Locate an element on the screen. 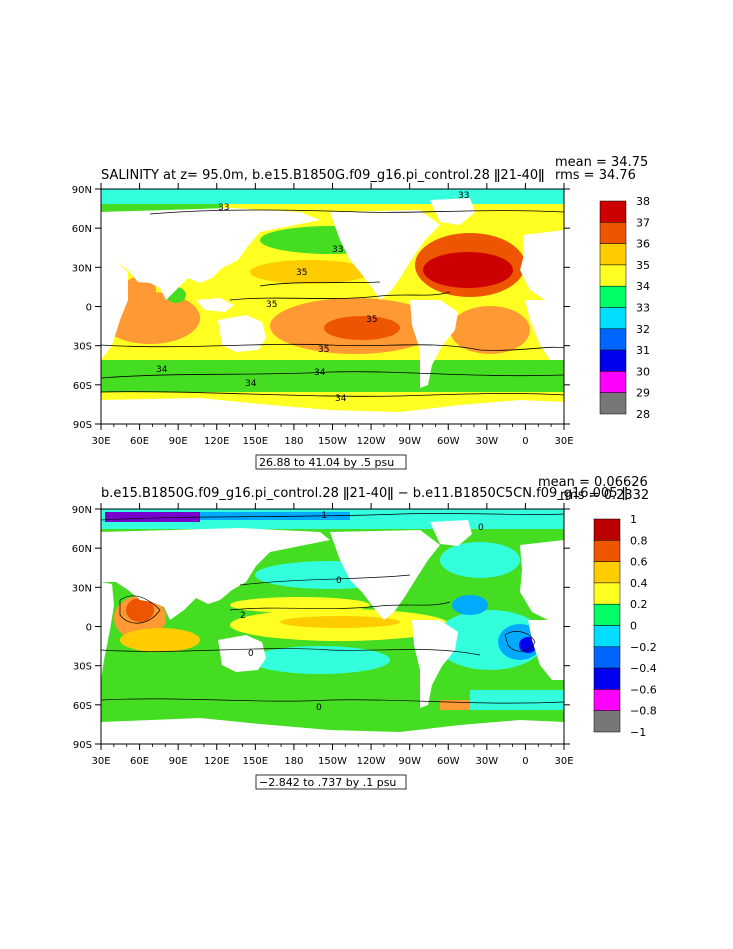  panel-1-land-australia is located at coordinates (242, 333).